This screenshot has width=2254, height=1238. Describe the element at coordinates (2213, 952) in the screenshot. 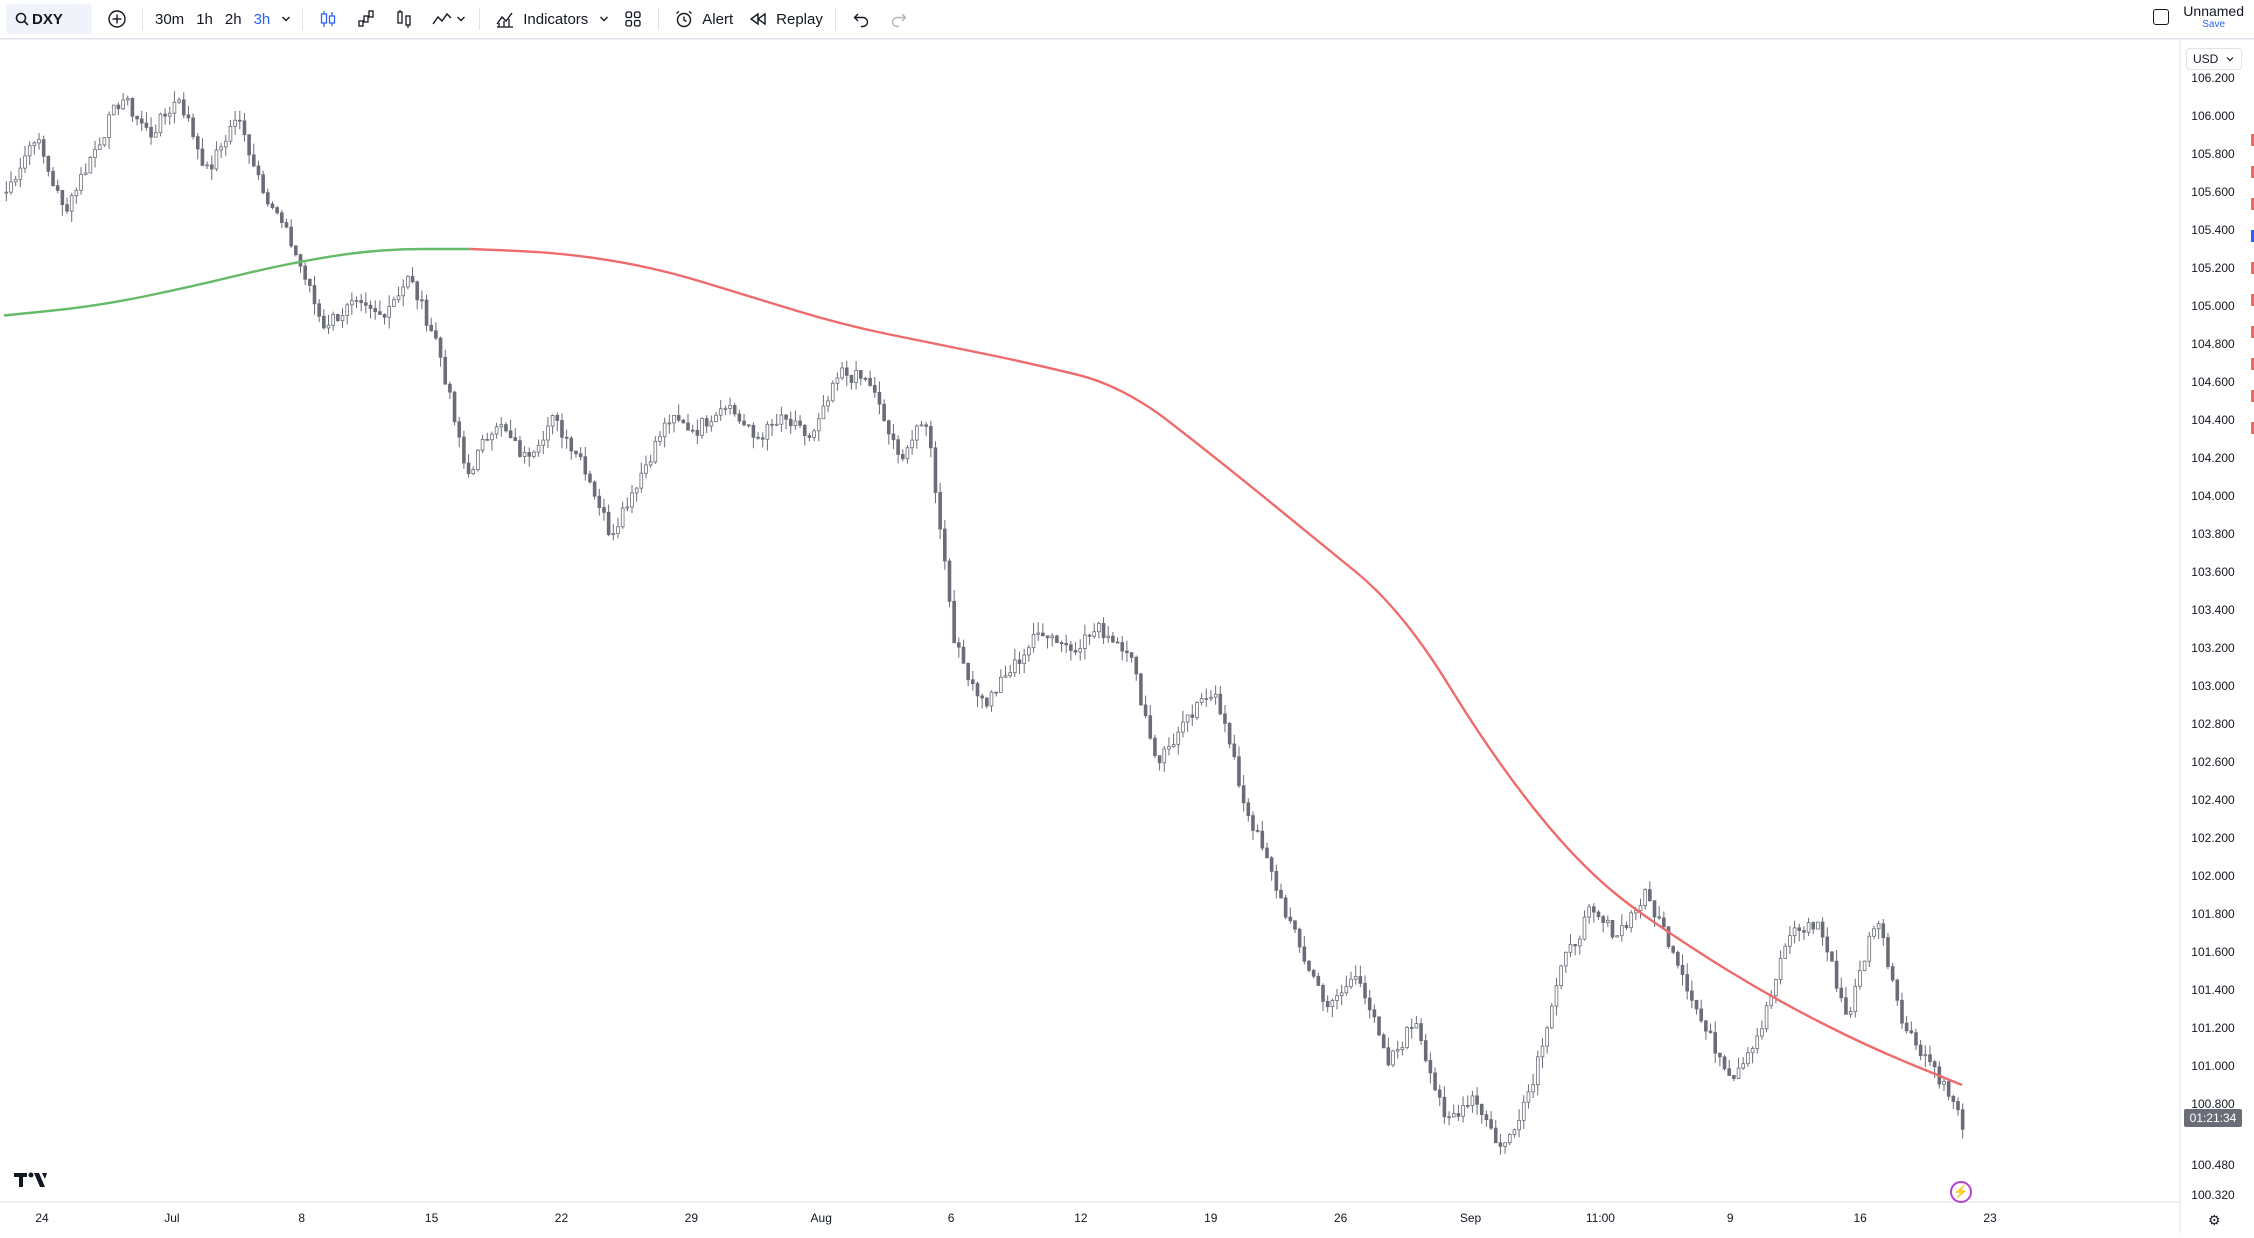

I see `price-label: 101.600` at that location.